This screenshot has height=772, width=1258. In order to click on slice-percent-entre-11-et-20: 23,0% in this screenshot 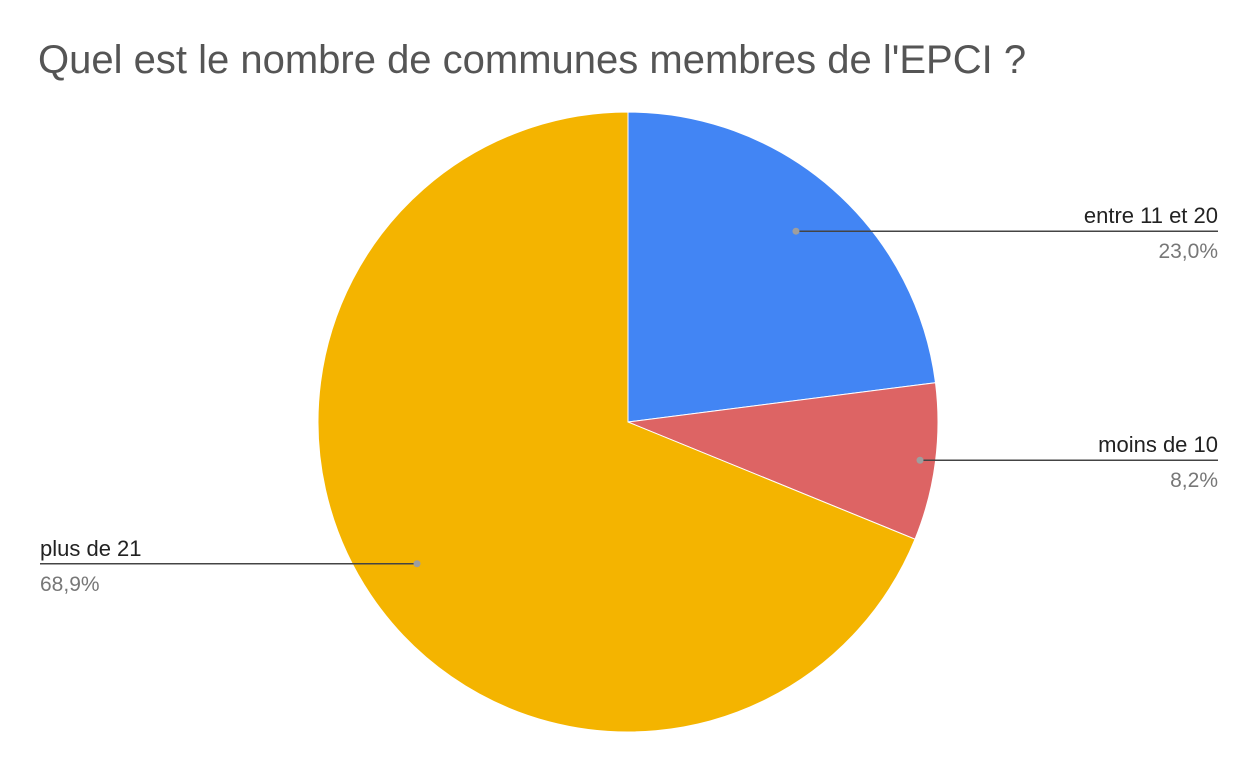, I will do `click(1188, 251)`.